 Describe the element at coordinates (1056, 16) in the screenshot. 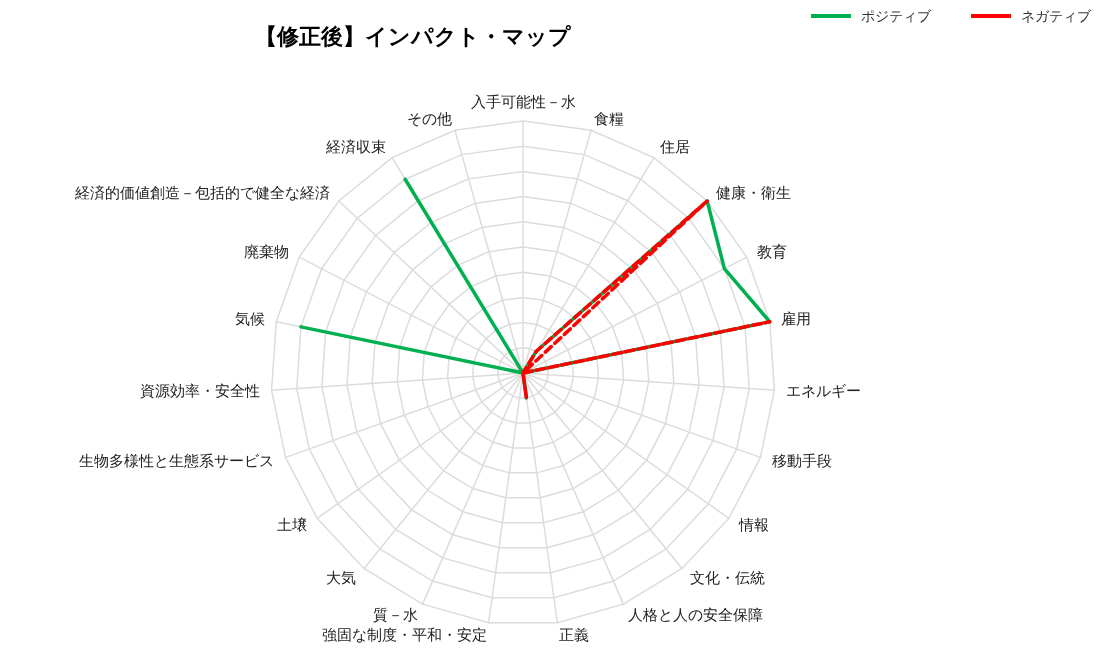

I see `legend-label: ネガティブ` at that location.